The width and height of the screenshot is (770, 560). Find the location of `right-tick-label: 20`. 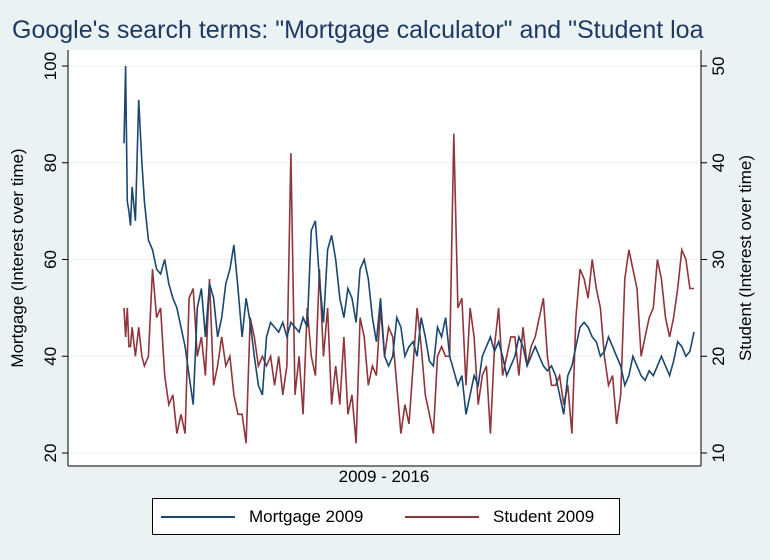

right-tick-label: 20 is located at coordinates (718, 356).